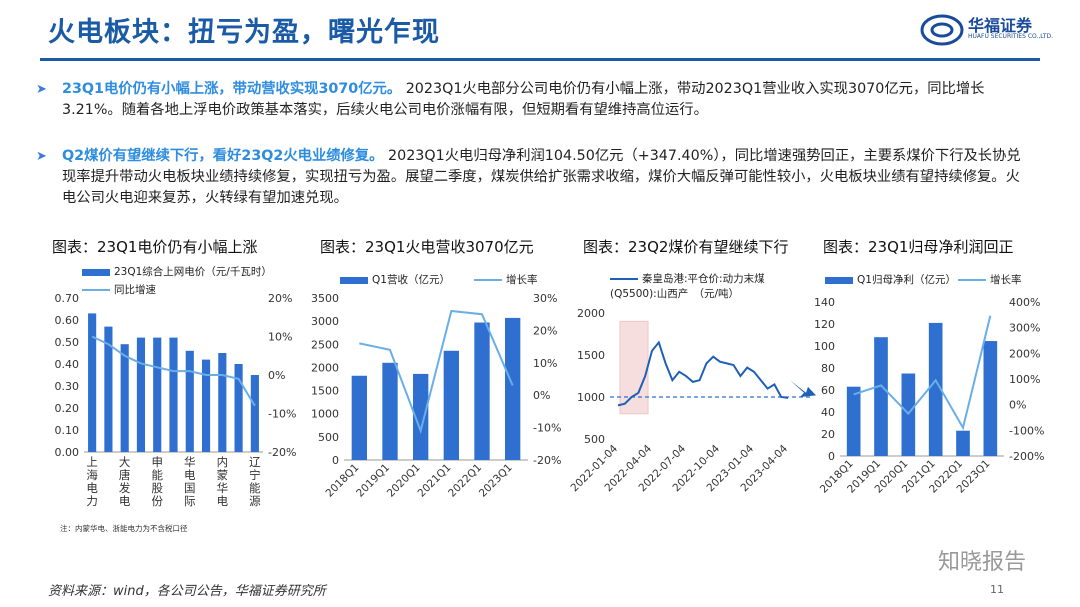 Image resolution: width=1080 pixels, height=607 pixels. Describe the element at coordinates (942, 30) in the screenshot. I see `logo-icon` at that location.